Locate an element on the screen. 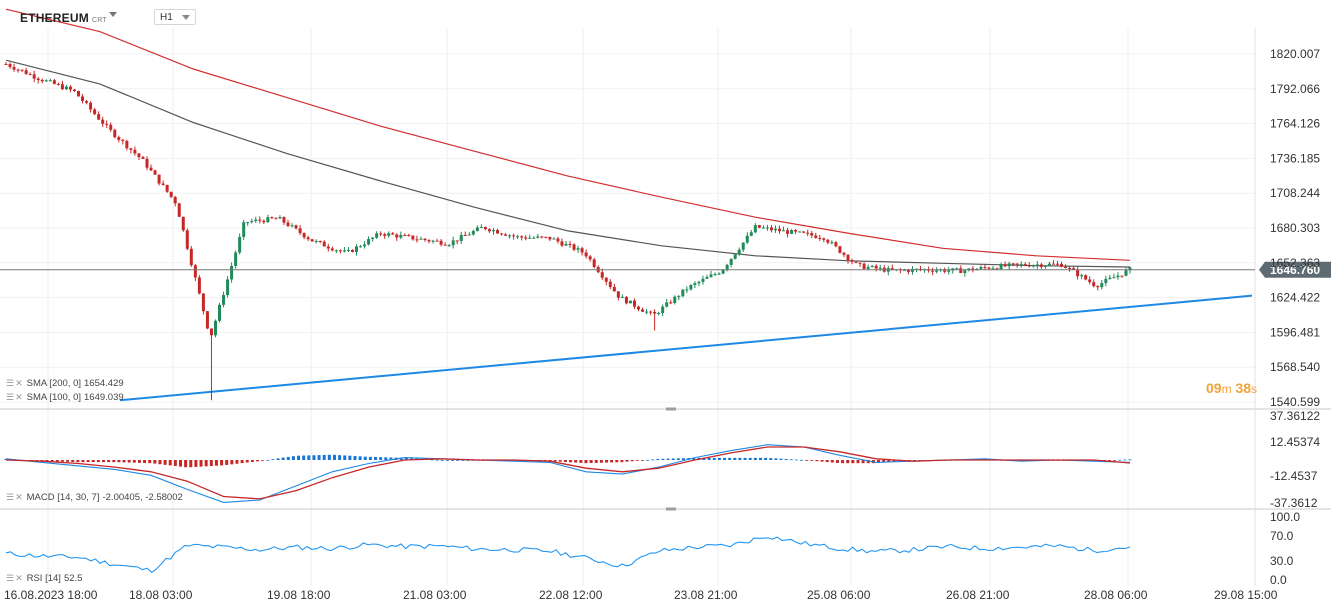 This screenshot has height=612, width=1331. price-axis-tick: 1540.599 is located at coordinates (1295, 402).